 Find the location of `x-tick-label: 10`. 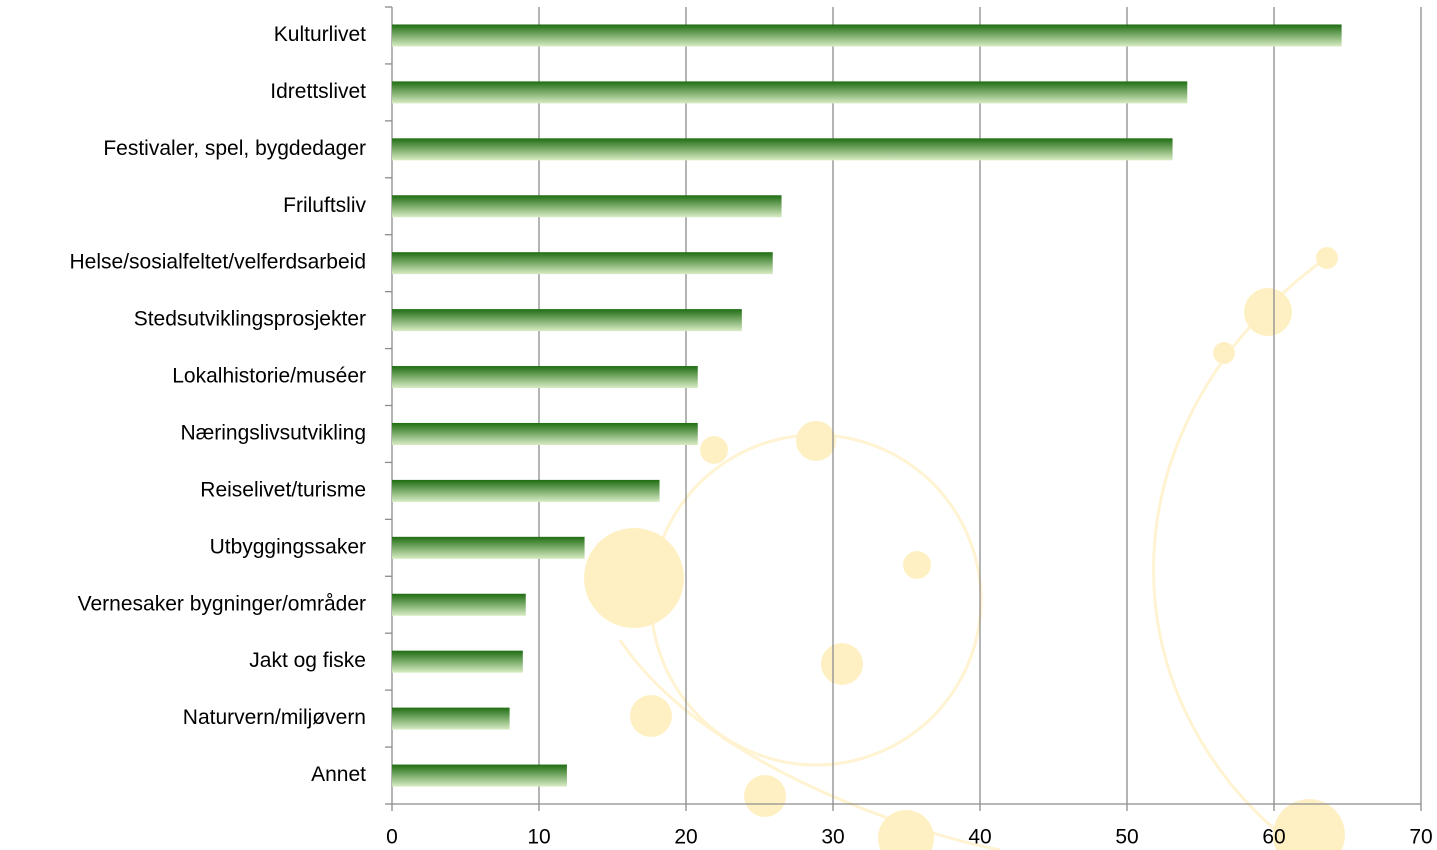

x-tick-label: 10 is located at coordinates (538, 837).